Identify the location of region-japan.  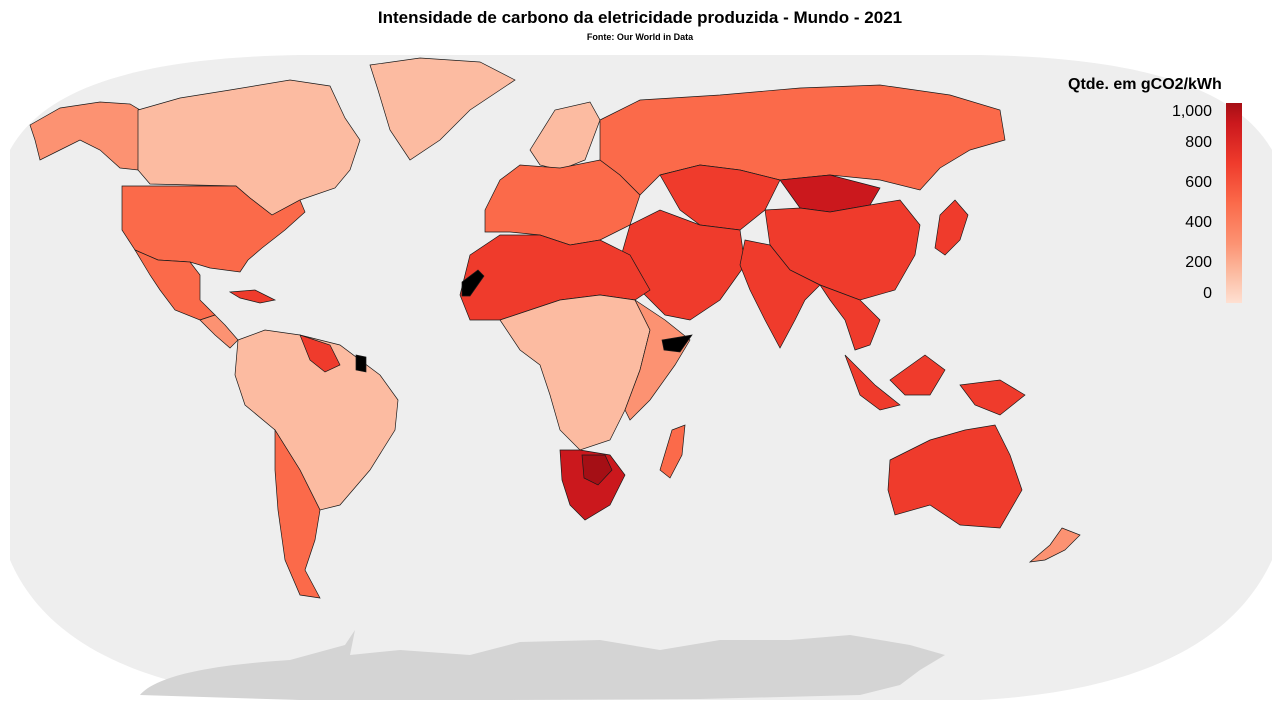
(951, 227).